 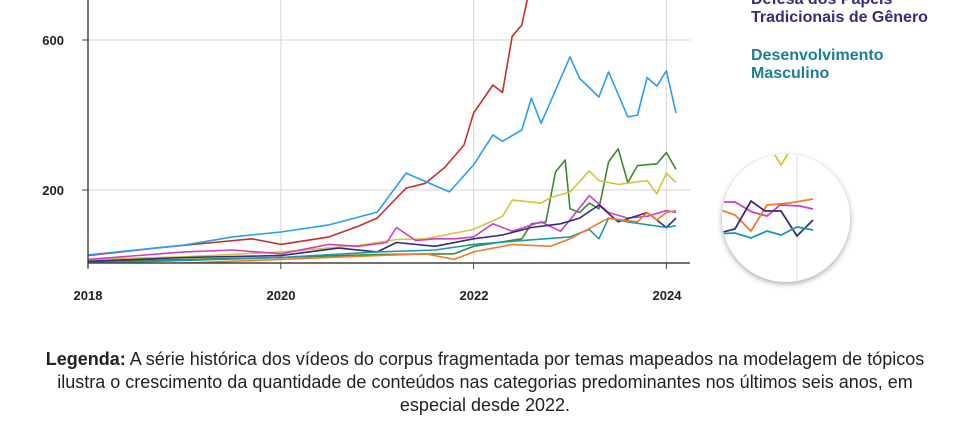 What do you see at coordinates (382, 240) in the screenshot?
I see `series-line-desenvolvimento` at bounding box center [382, 240].